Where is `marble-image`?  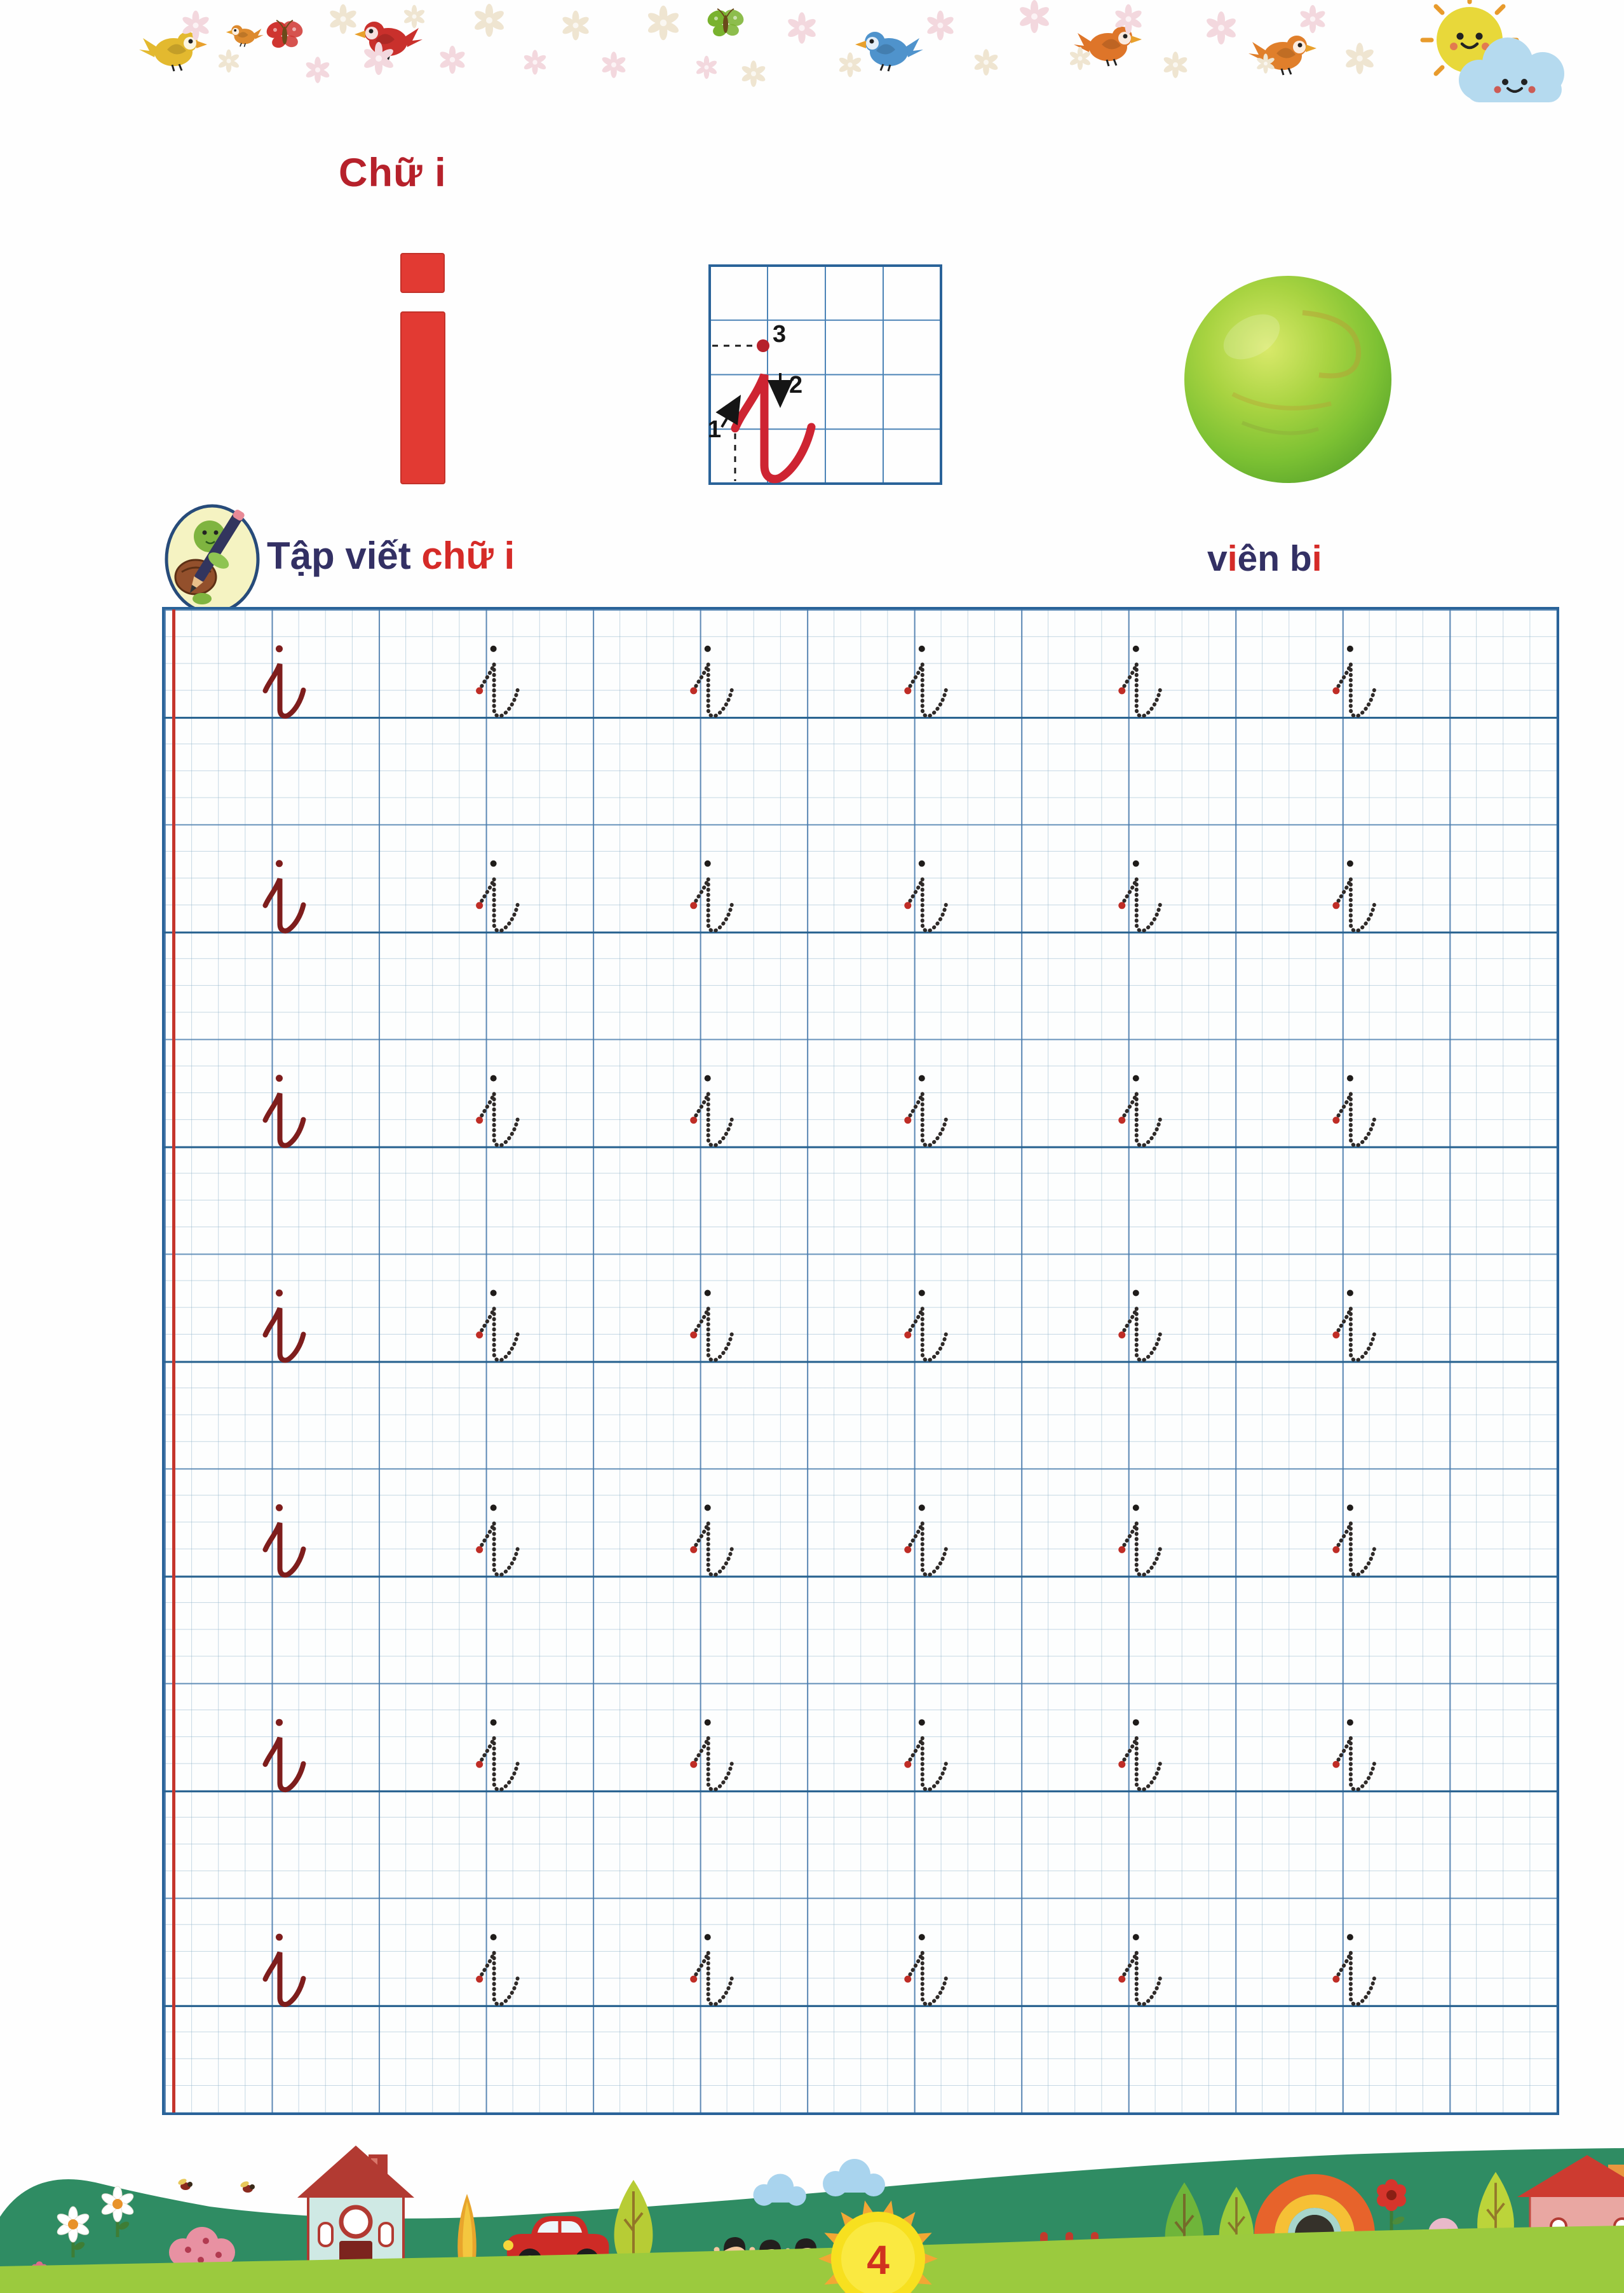 marble-image is located at coordinates (1287, 379).